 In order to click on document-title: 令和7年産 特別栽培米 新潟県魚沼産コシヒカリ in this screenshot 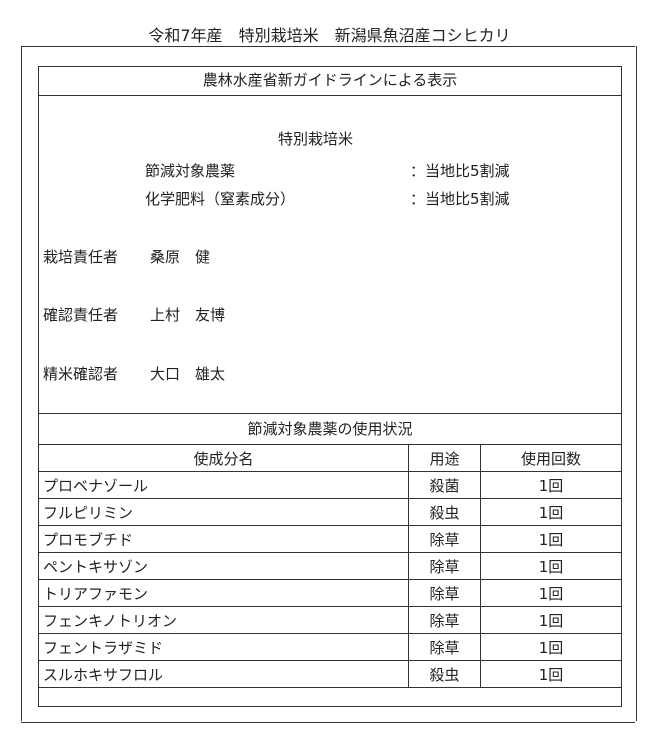, I will do `click(329, 35)`.